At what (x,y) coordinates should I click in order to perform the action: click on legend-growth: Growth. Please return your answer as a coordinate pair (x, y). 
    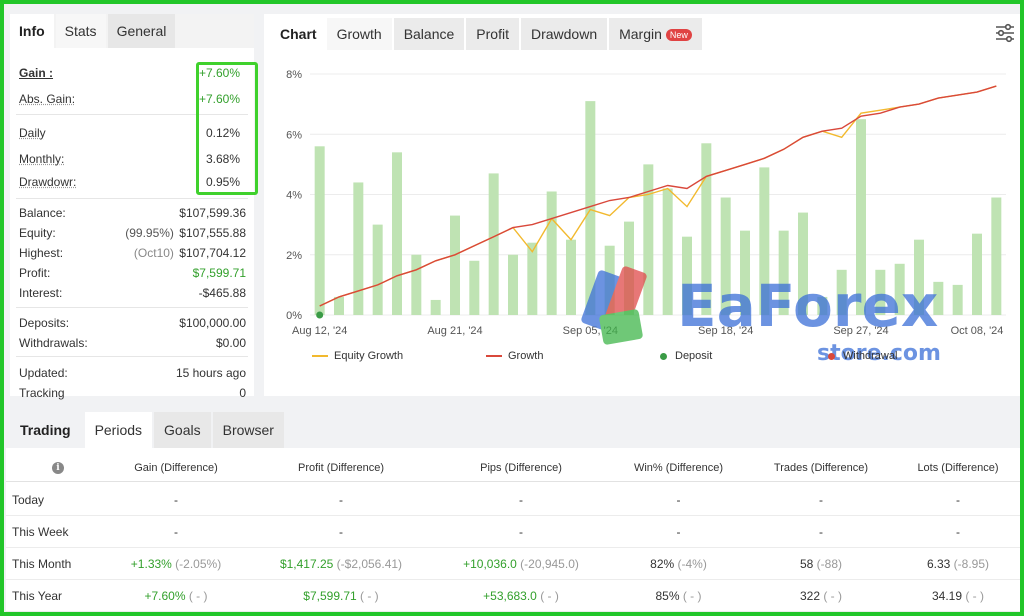
    Looking at the image, I should click on (514, 356).